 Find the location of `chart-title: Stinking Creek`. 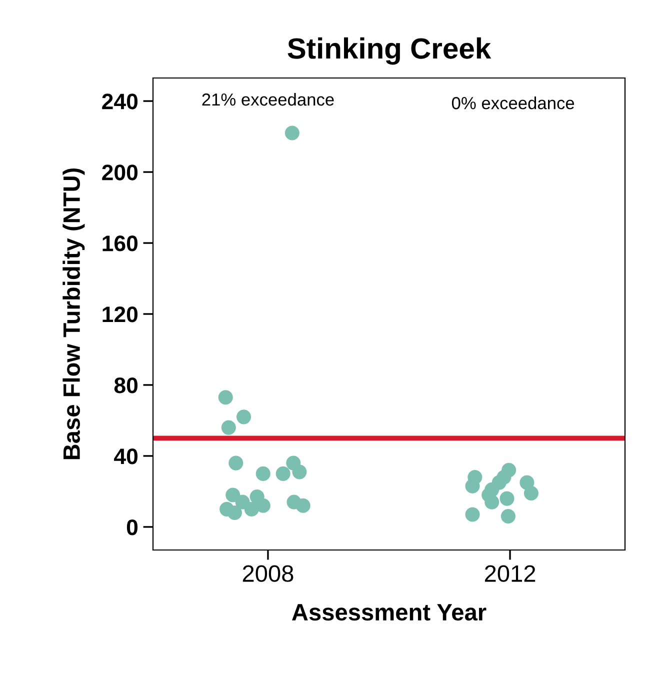

chart-title: Stinking Creek is located at coordinates (390, 51).